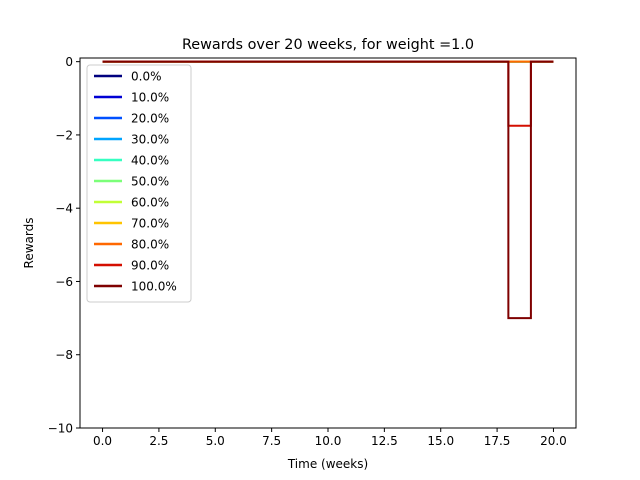 The height and width of the screenshot is (480, 640). What do you see at coordinates (150, 140) in the screenshot?
I see `legend-label-3: 30.0%` at bounding box center [150, 140].